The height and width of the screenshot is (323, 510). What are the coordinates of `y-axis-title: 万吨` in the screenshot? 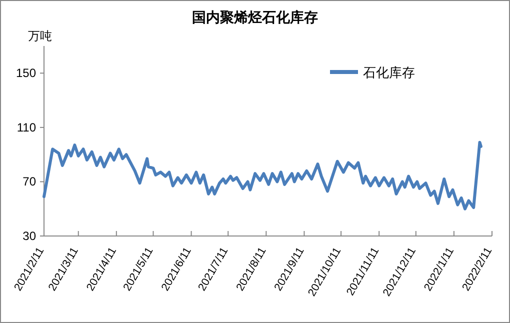 It's located at (40, 36).